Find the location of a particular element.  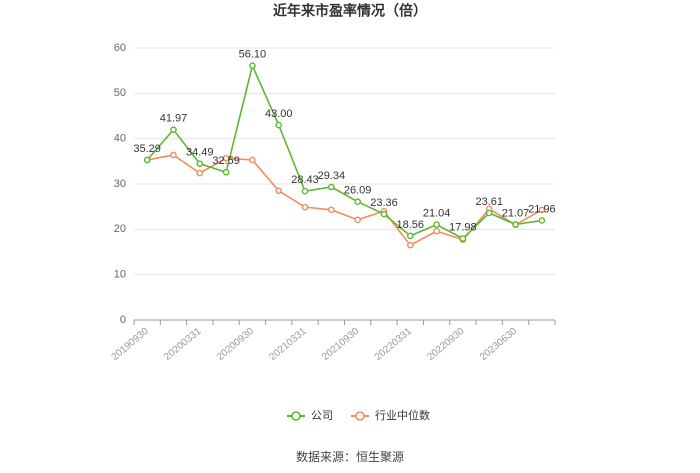

x-tick-label: 20220331 is located at coordinates (393, 344).